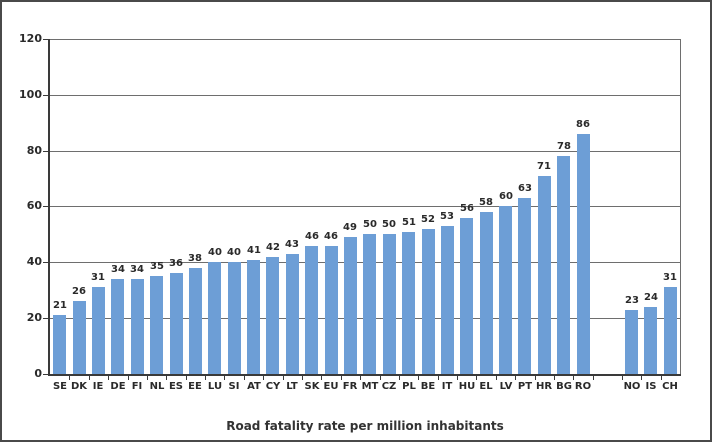 This screenshot has height=442, width=712. I want to click on bar-value-label: 26, so click(79, 291).